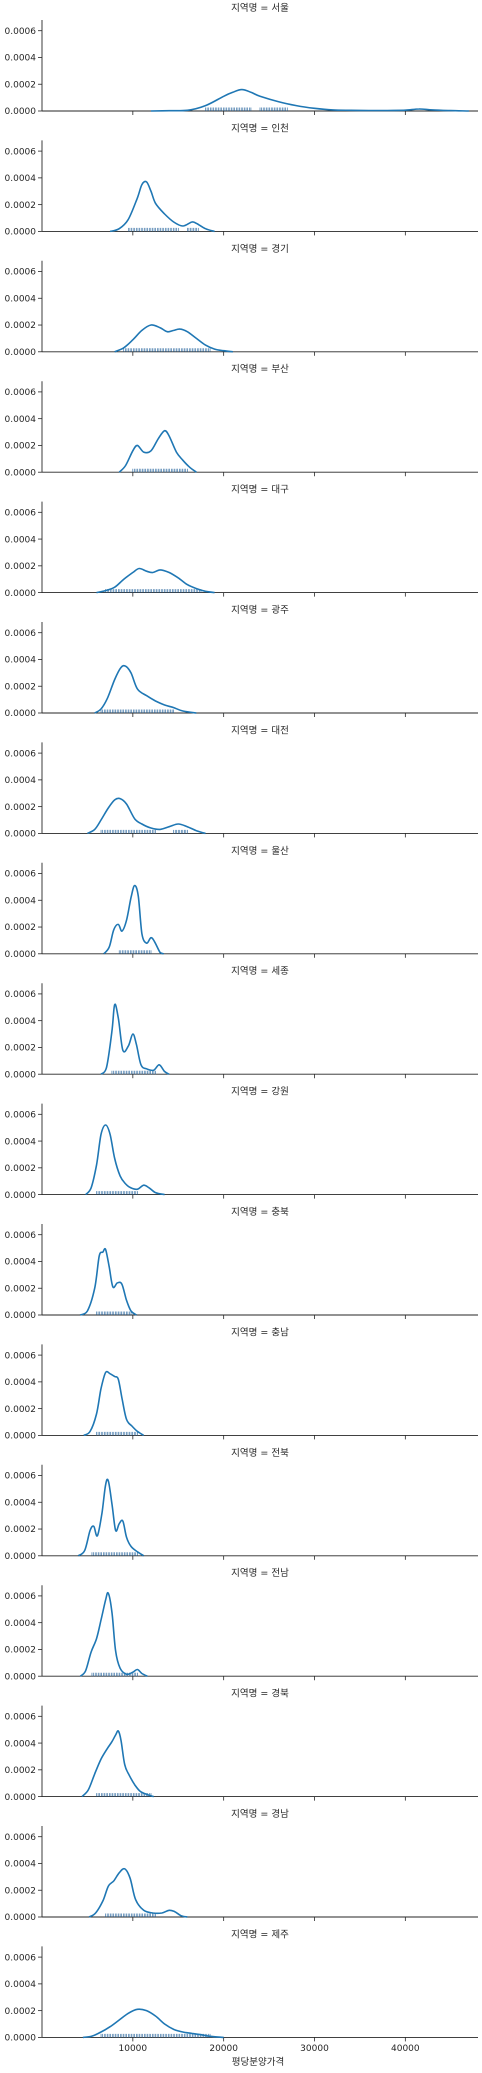 This screenshot has height=2073, width=482. Describe the element at coordinates (260, 971) in the screenshot. I see `facet-title: 지역명 = 세종` at that location.